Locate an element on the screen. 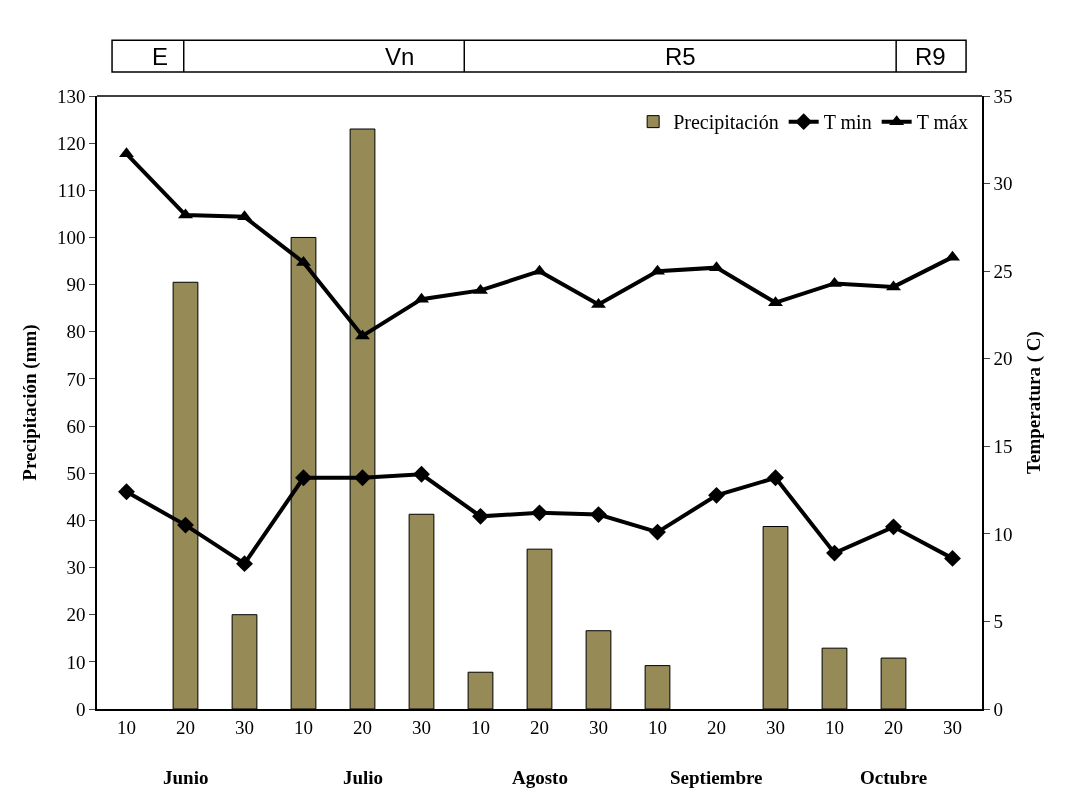 The image size is (1072, 804). y-tick-label: 80 is located at coordinates (76, 332).